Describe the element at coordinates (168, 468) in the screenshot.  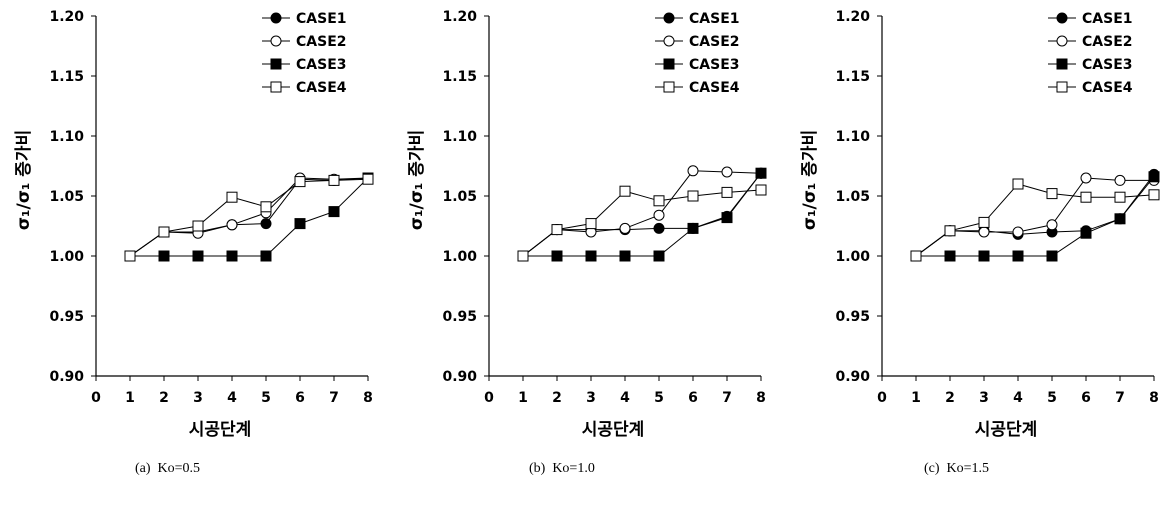
I see `caption-a: (a) Ko=0.5` at that location.